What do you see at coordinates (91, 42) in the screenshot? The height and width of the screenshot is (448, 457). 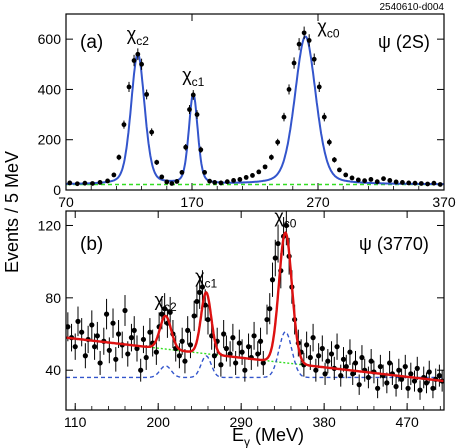 I see `panel-a-label: (a)` at bounding box center [91, 42].